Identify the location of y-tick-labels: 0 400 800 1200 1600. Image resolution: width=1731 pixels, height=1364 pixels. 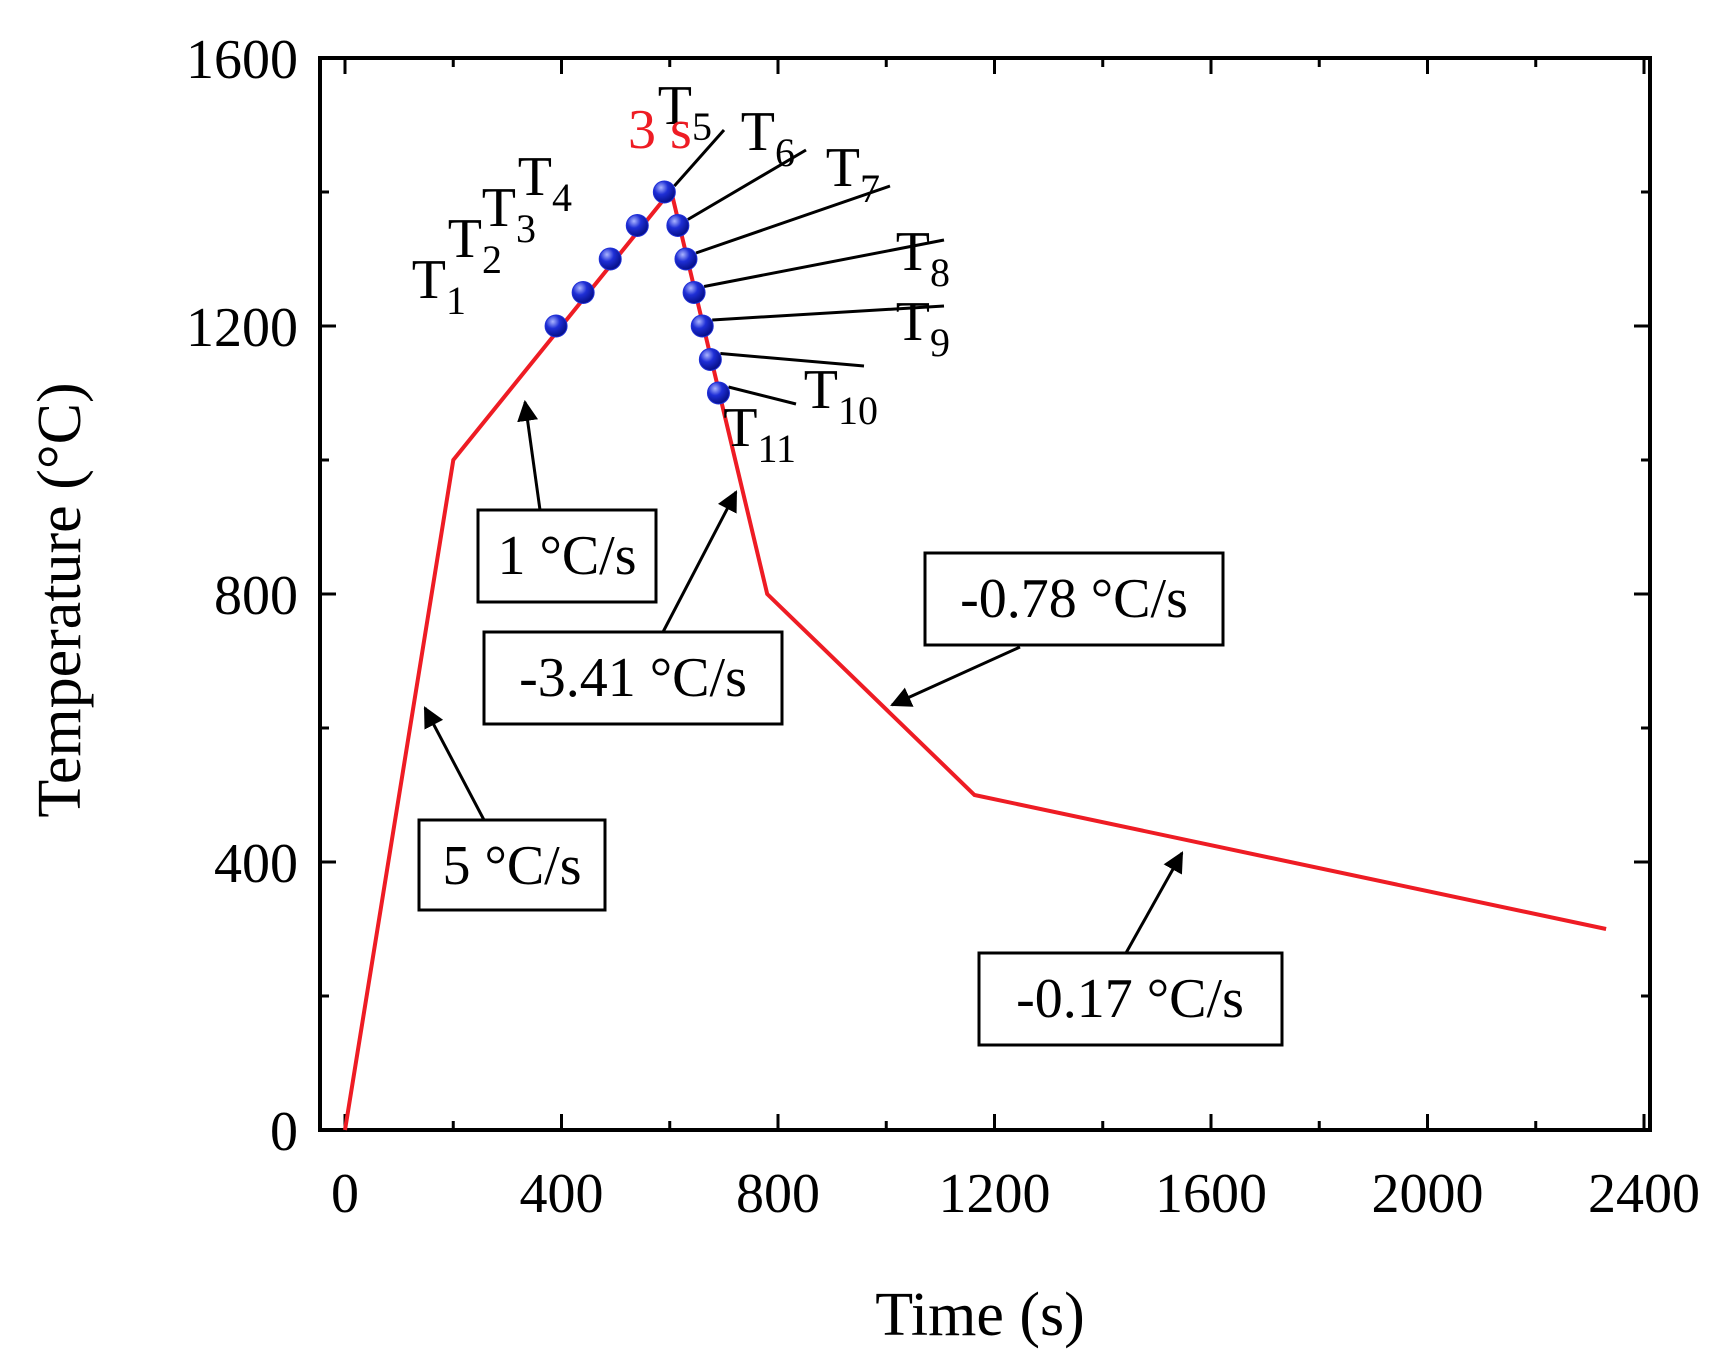
(242, 596).